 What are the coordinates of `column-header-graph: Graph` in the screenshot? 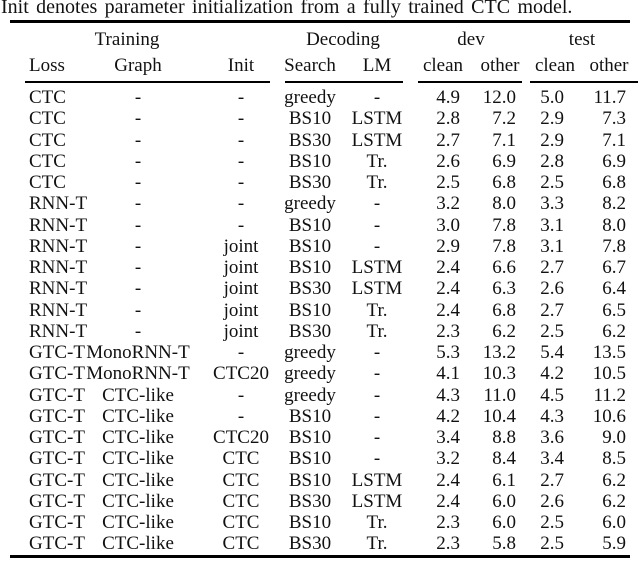 It's located at (138, 65).